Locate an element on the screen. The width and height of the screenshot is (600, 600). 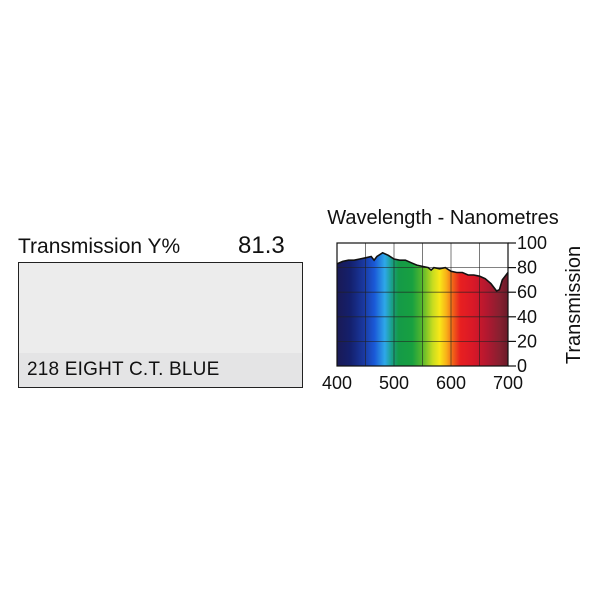
grid-lines is located at coordinates (422, 304).